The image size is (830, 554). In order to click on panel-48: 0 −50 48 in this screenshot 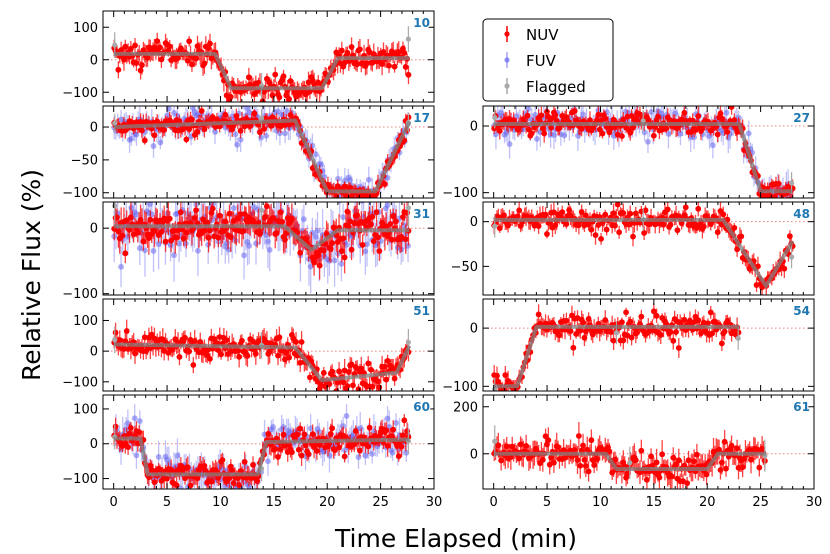, I will do `click(633, 248)`.